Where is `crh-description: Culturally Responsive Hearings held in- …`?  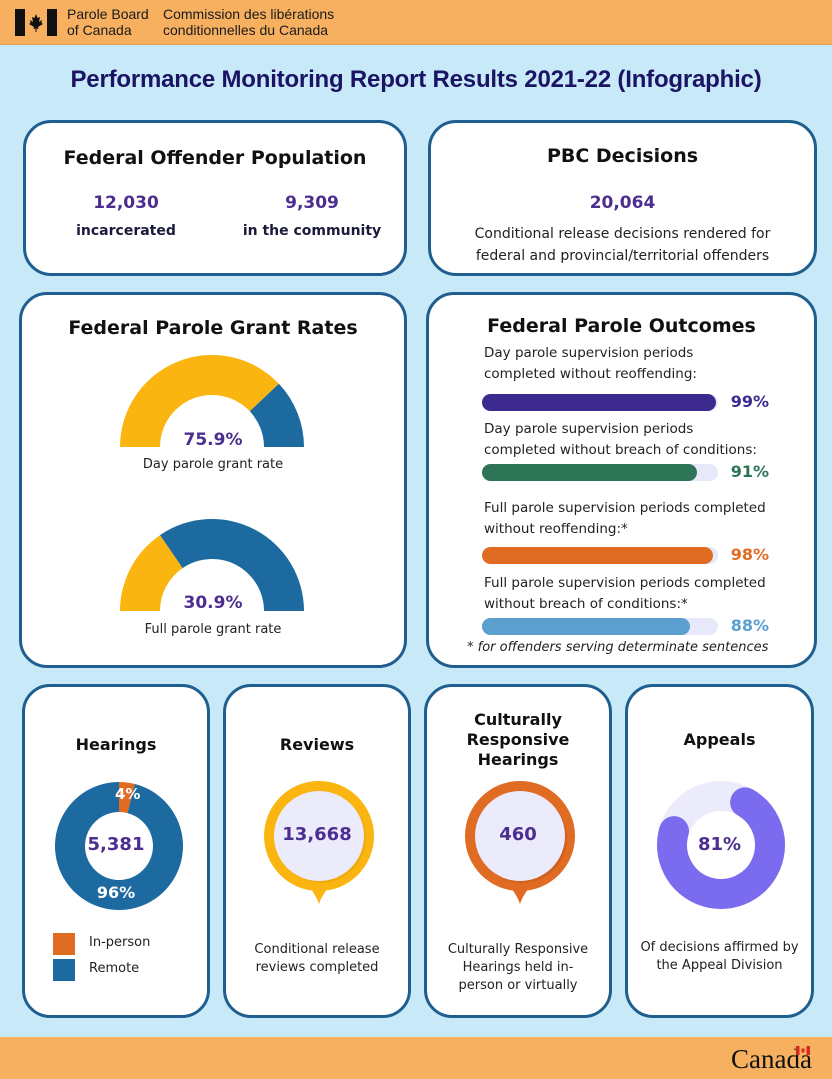
crh-description: Culturally Responsive Hearings held in- … is located at coordinates (518, 968).